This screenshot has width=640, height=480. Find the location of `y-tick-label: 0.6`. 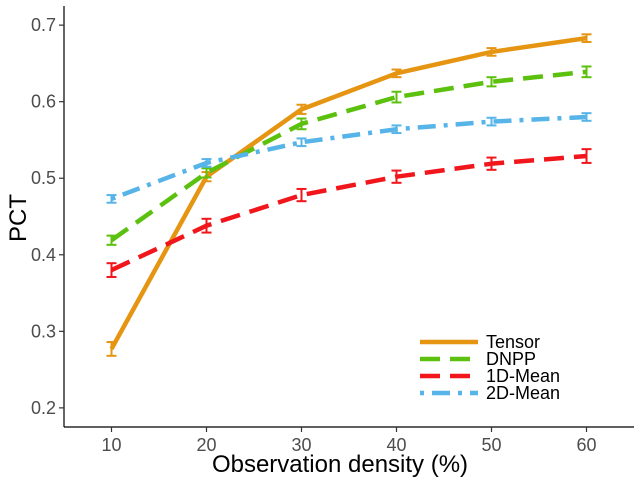

y-tick-label: 0.6 is located at coordinates (43, 102).